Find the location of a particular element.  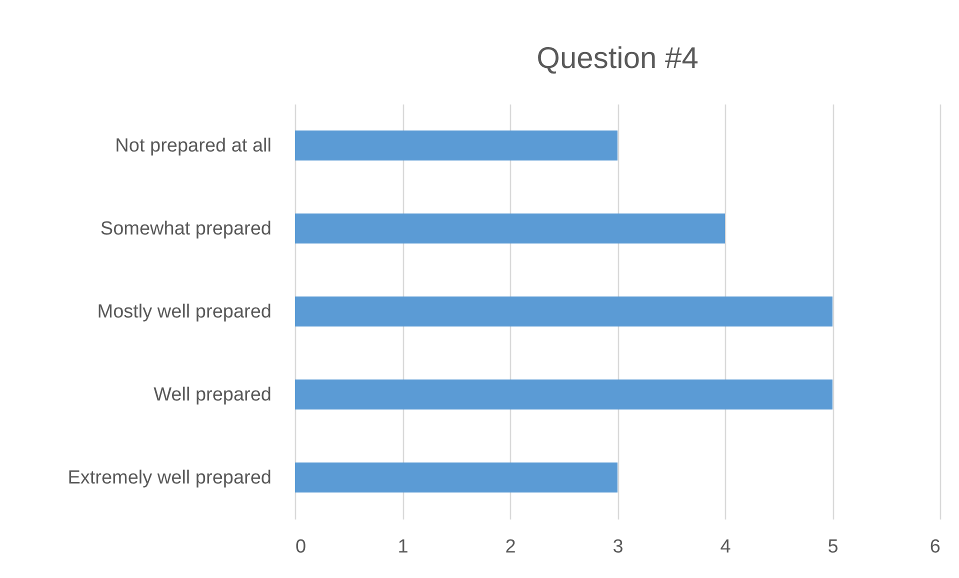

x-tick-label: 6 is located at coordinates (935, 547).